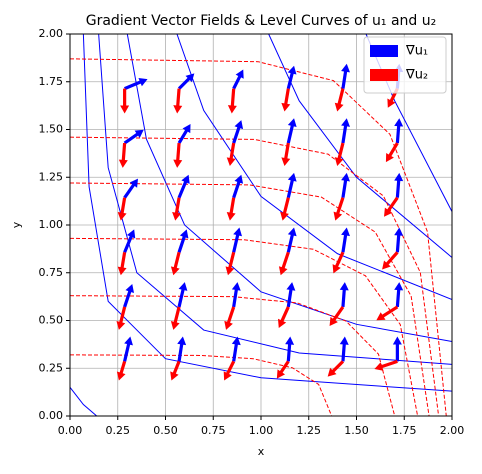  What do you see at coordinates (416, 75) in the screenshot?
I see `legend-label: ∇u₂` at bounding box center [416, 75].